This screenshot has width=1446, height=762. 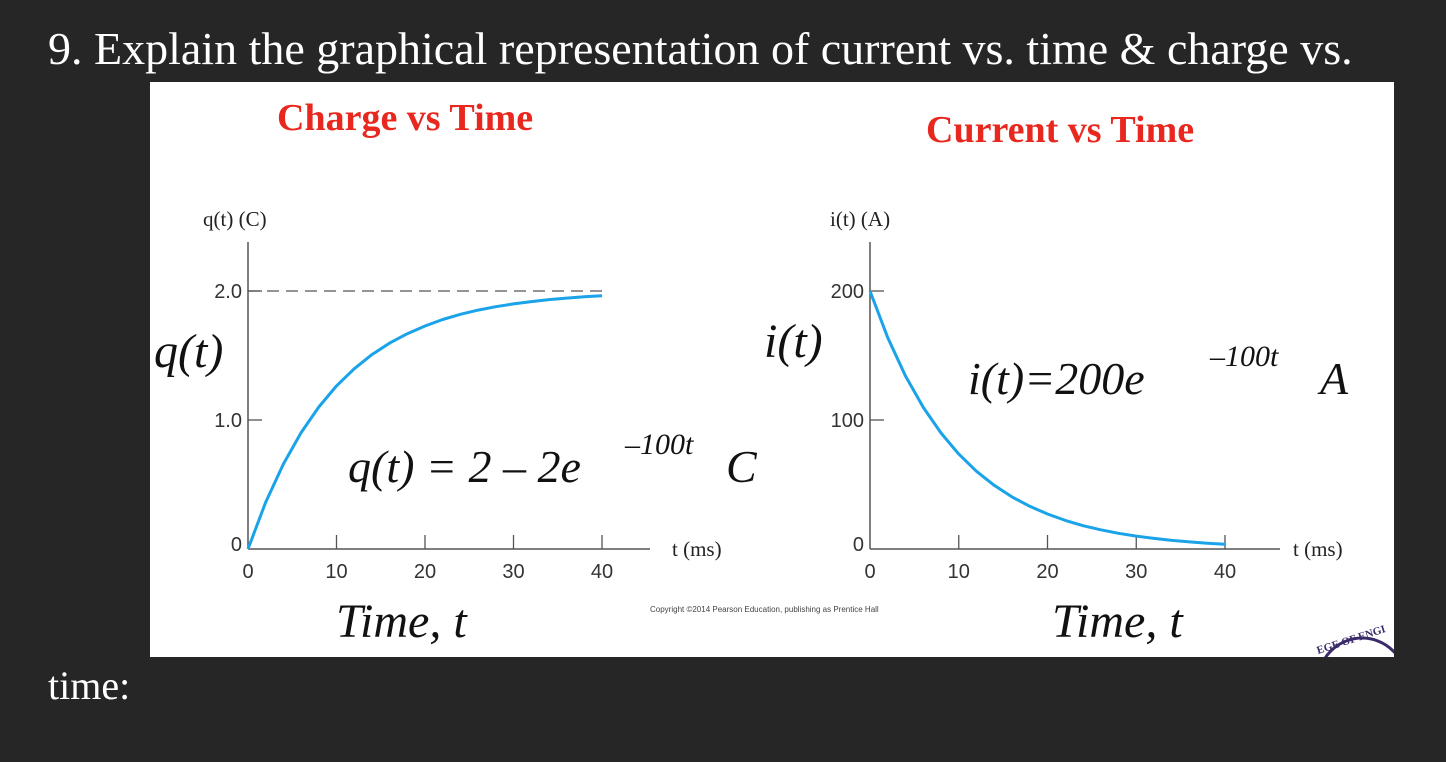 What do you see at coordinates (1225, 572) in the screenshot?
I see `current-x-tick-label: 40` at bounding box center [1225, 572].